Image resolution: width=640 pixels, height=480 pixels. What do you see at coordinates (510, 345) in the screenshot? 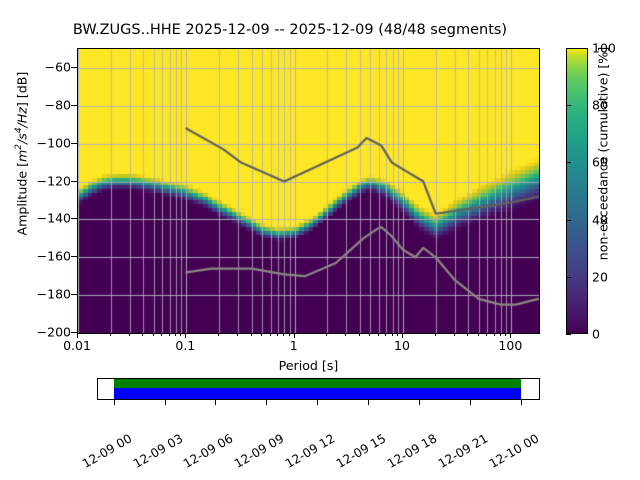
I see `x-tick-label: 100` at bounding box center [510, 345].